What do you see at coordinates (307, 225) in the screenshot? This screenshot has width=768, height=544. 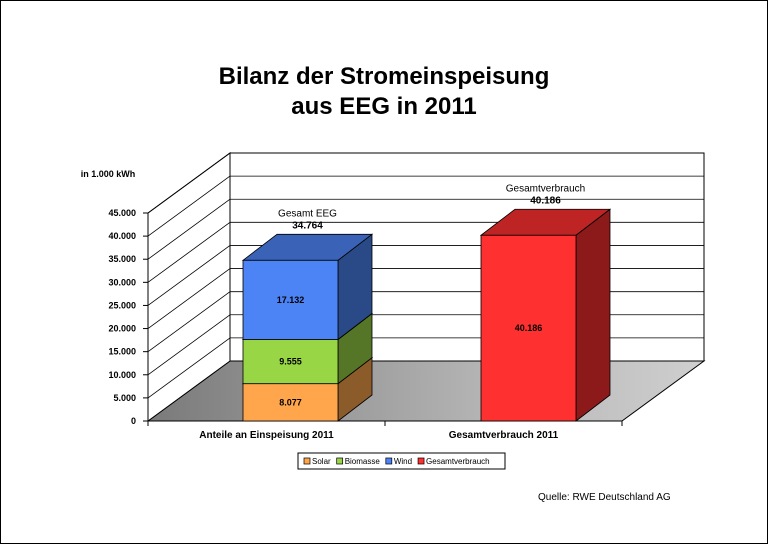 I see `total-label-value: 34.764` at bounding box center [307, 225].